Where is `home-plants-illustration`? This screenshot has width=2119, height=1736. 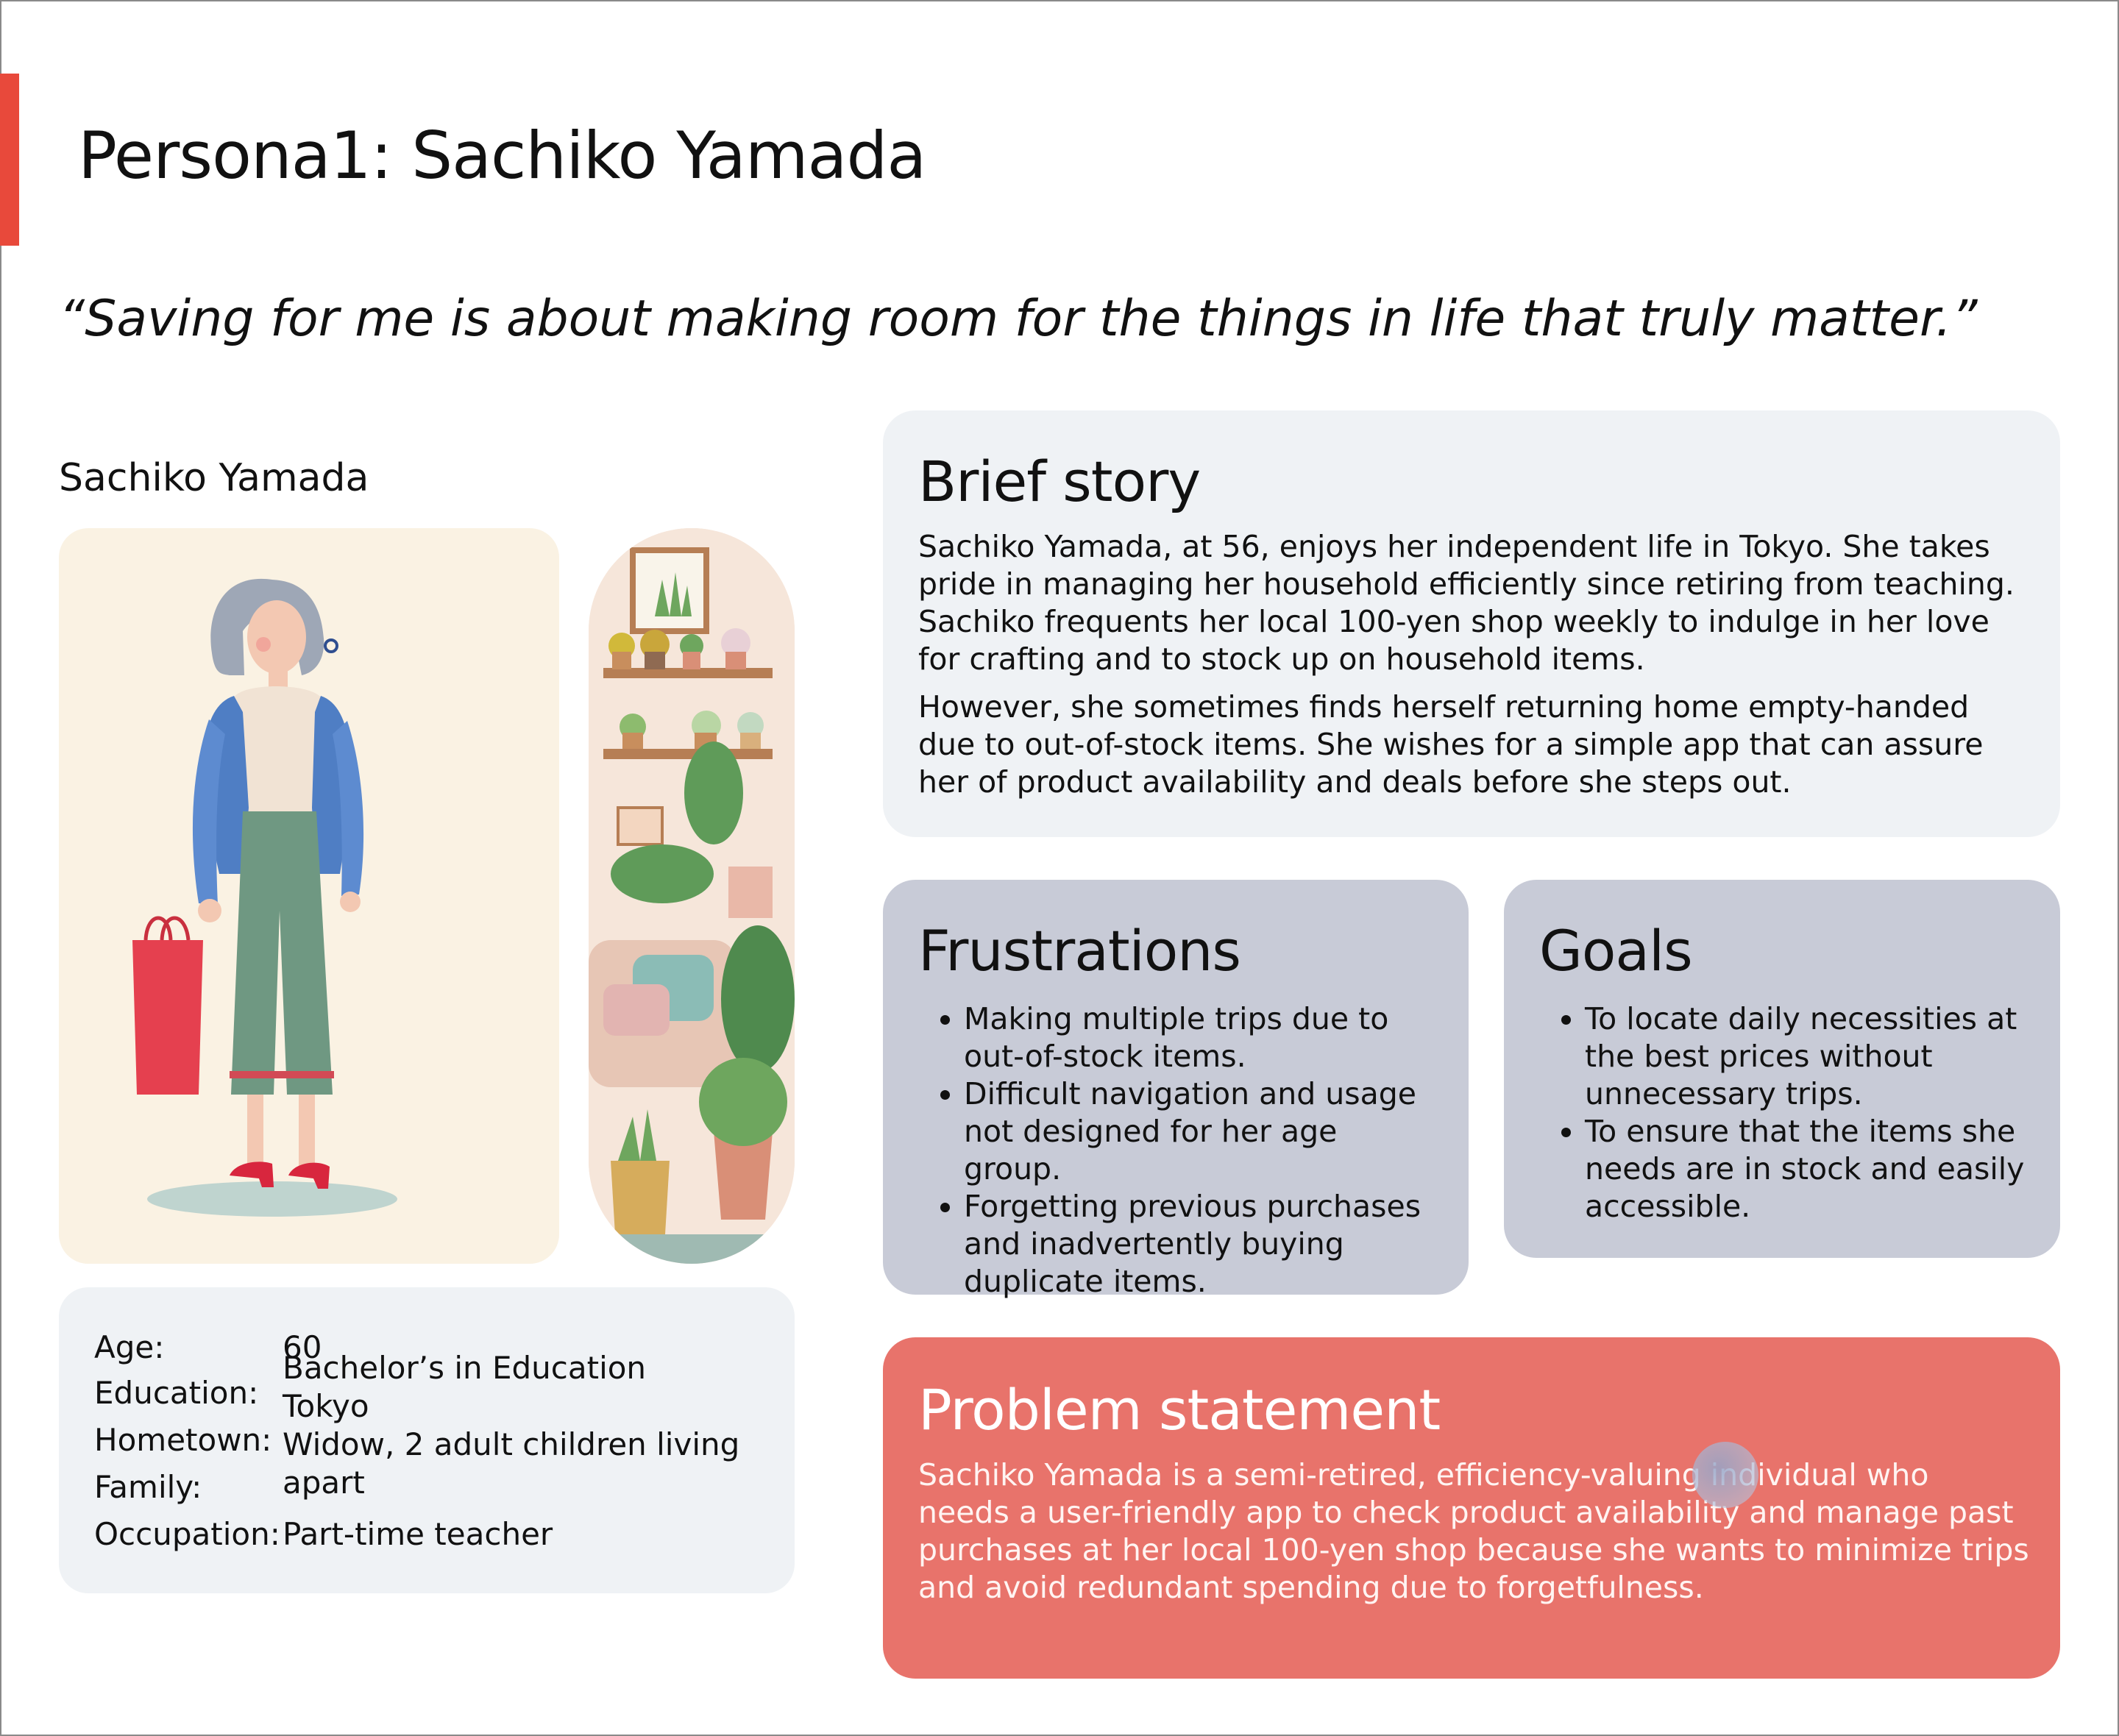 home-plants-illustration is located at coordinates (692, 896).